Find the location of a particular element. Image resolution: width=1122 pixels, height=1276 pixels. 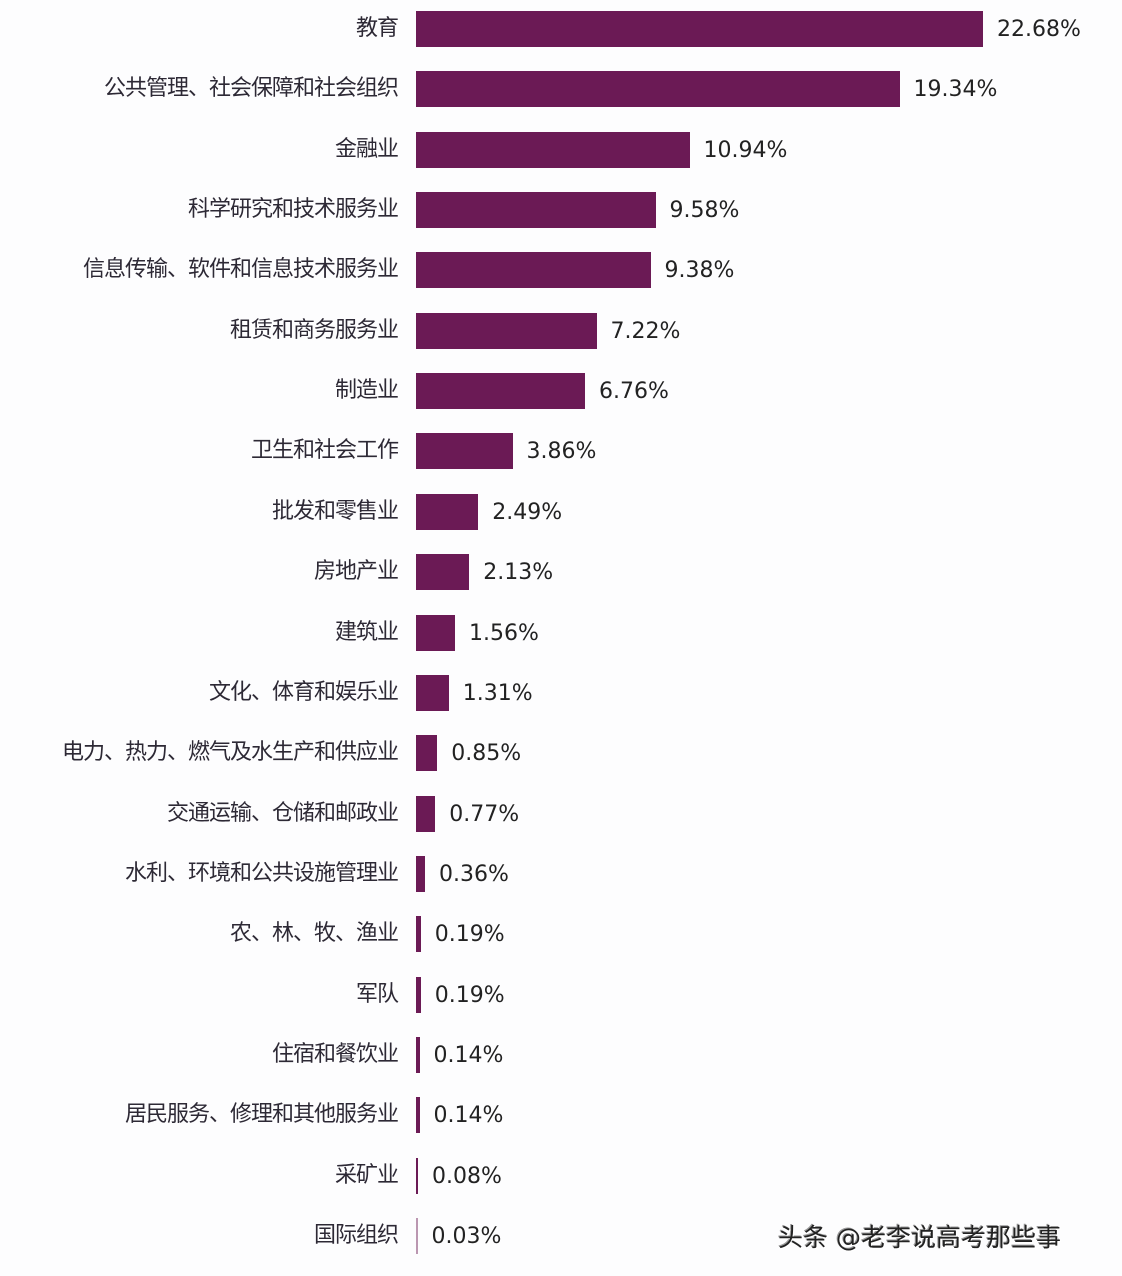

bar-row: 交通运输、仓储和邮政业 0.77% is located at coordinates (561, 813).